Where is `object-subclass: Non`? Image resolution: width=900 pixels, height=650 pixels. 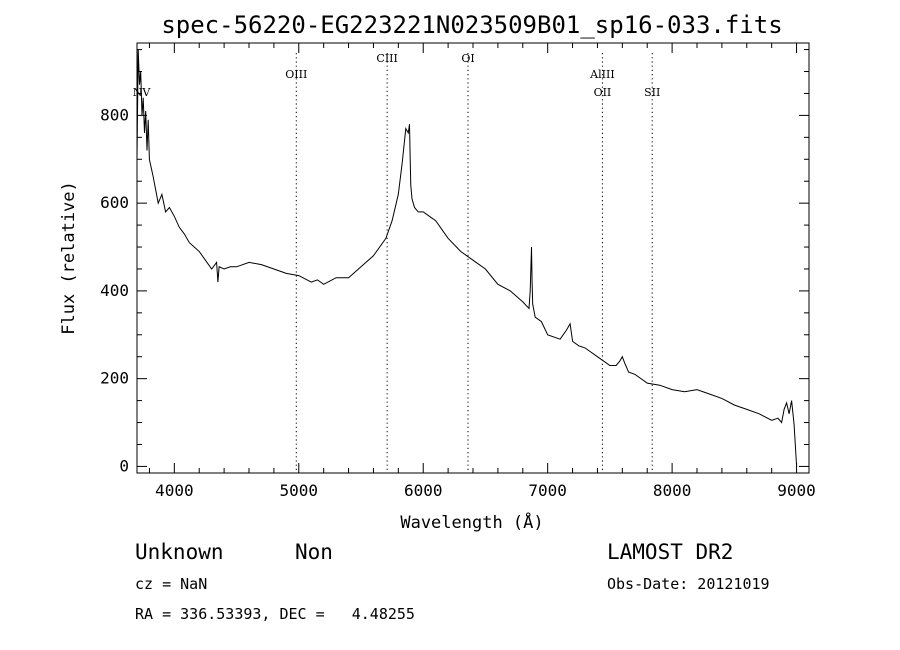 object-subclass: Non is located at coordinates (314, 552).